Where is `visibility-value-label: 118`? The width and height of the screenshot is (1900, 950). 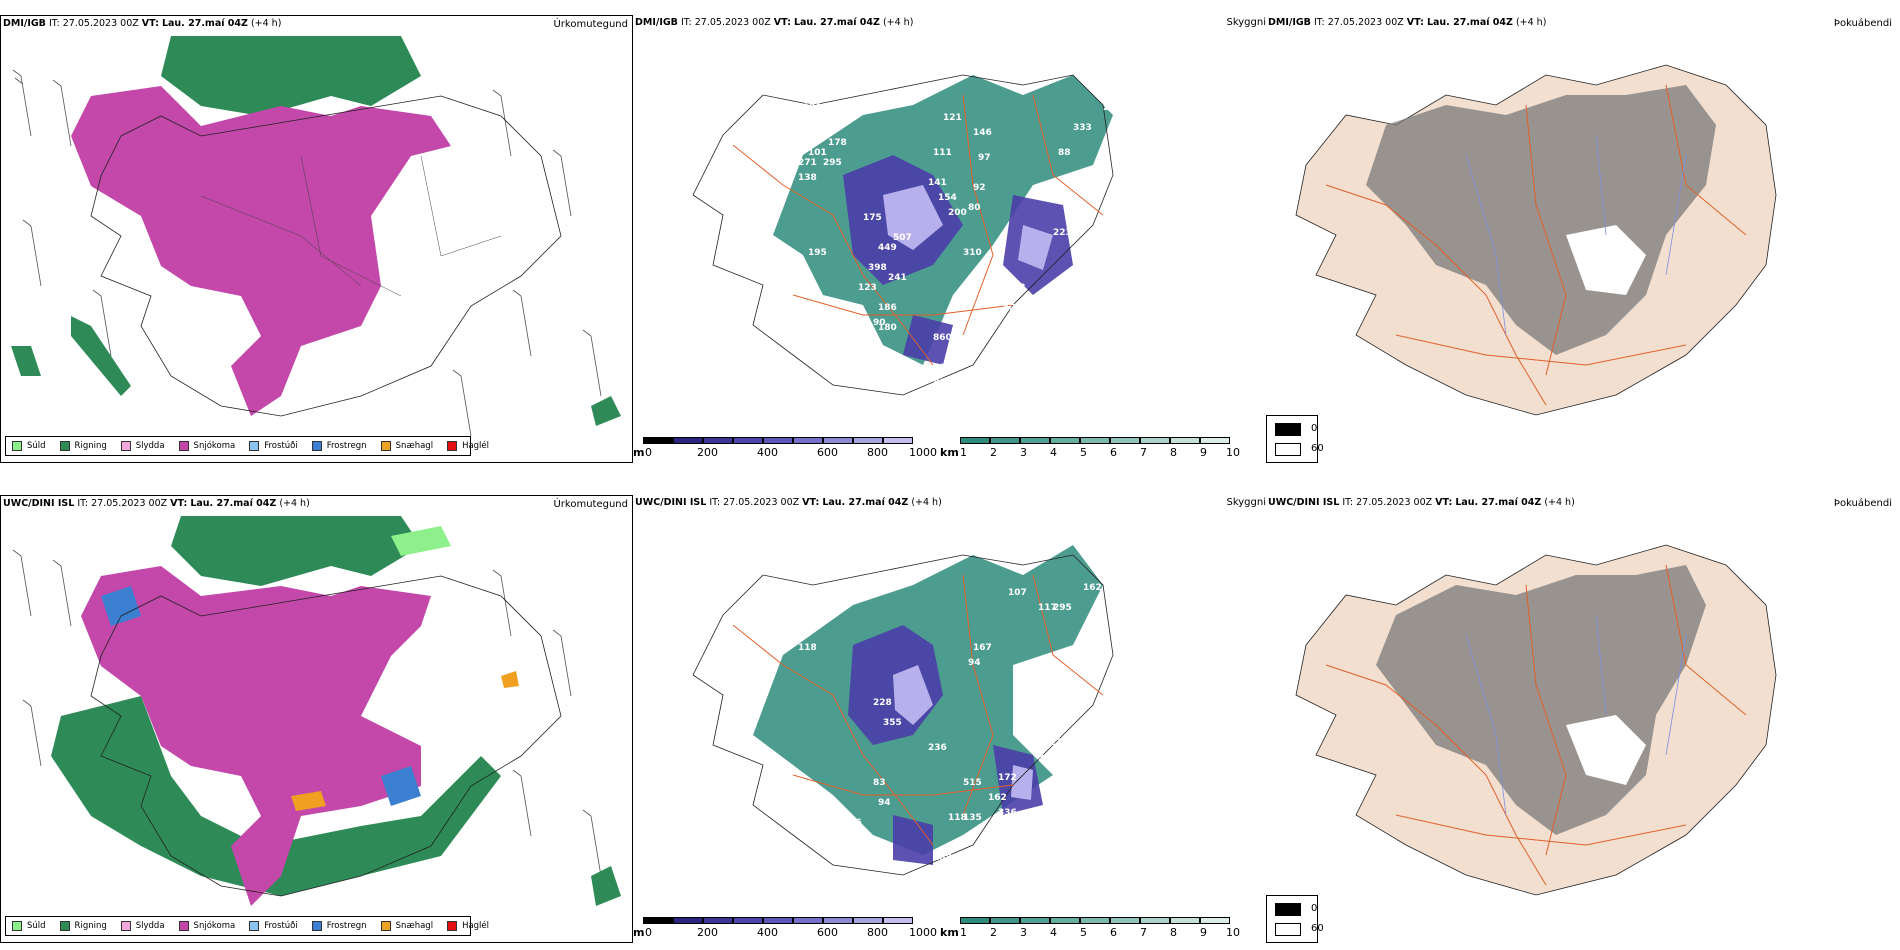
visibility-value-label: 118 is located at coordinates (807, 648).